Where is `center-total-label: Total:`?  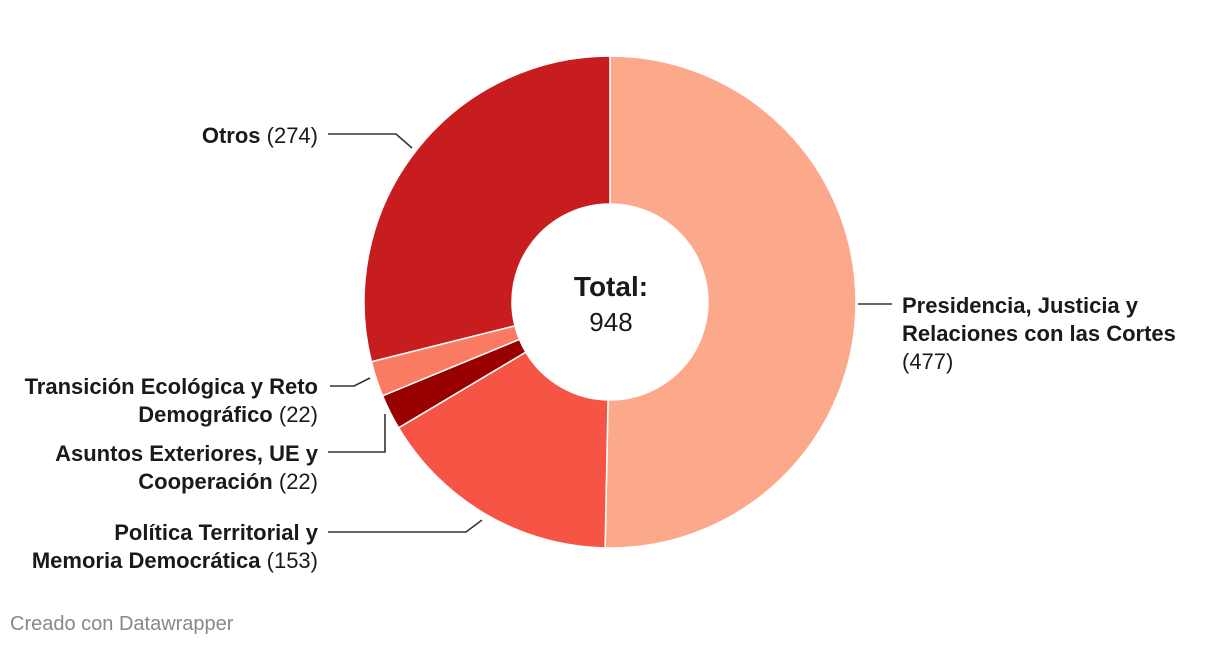
center-total-label: Total: is located at coordinates (611, 286).